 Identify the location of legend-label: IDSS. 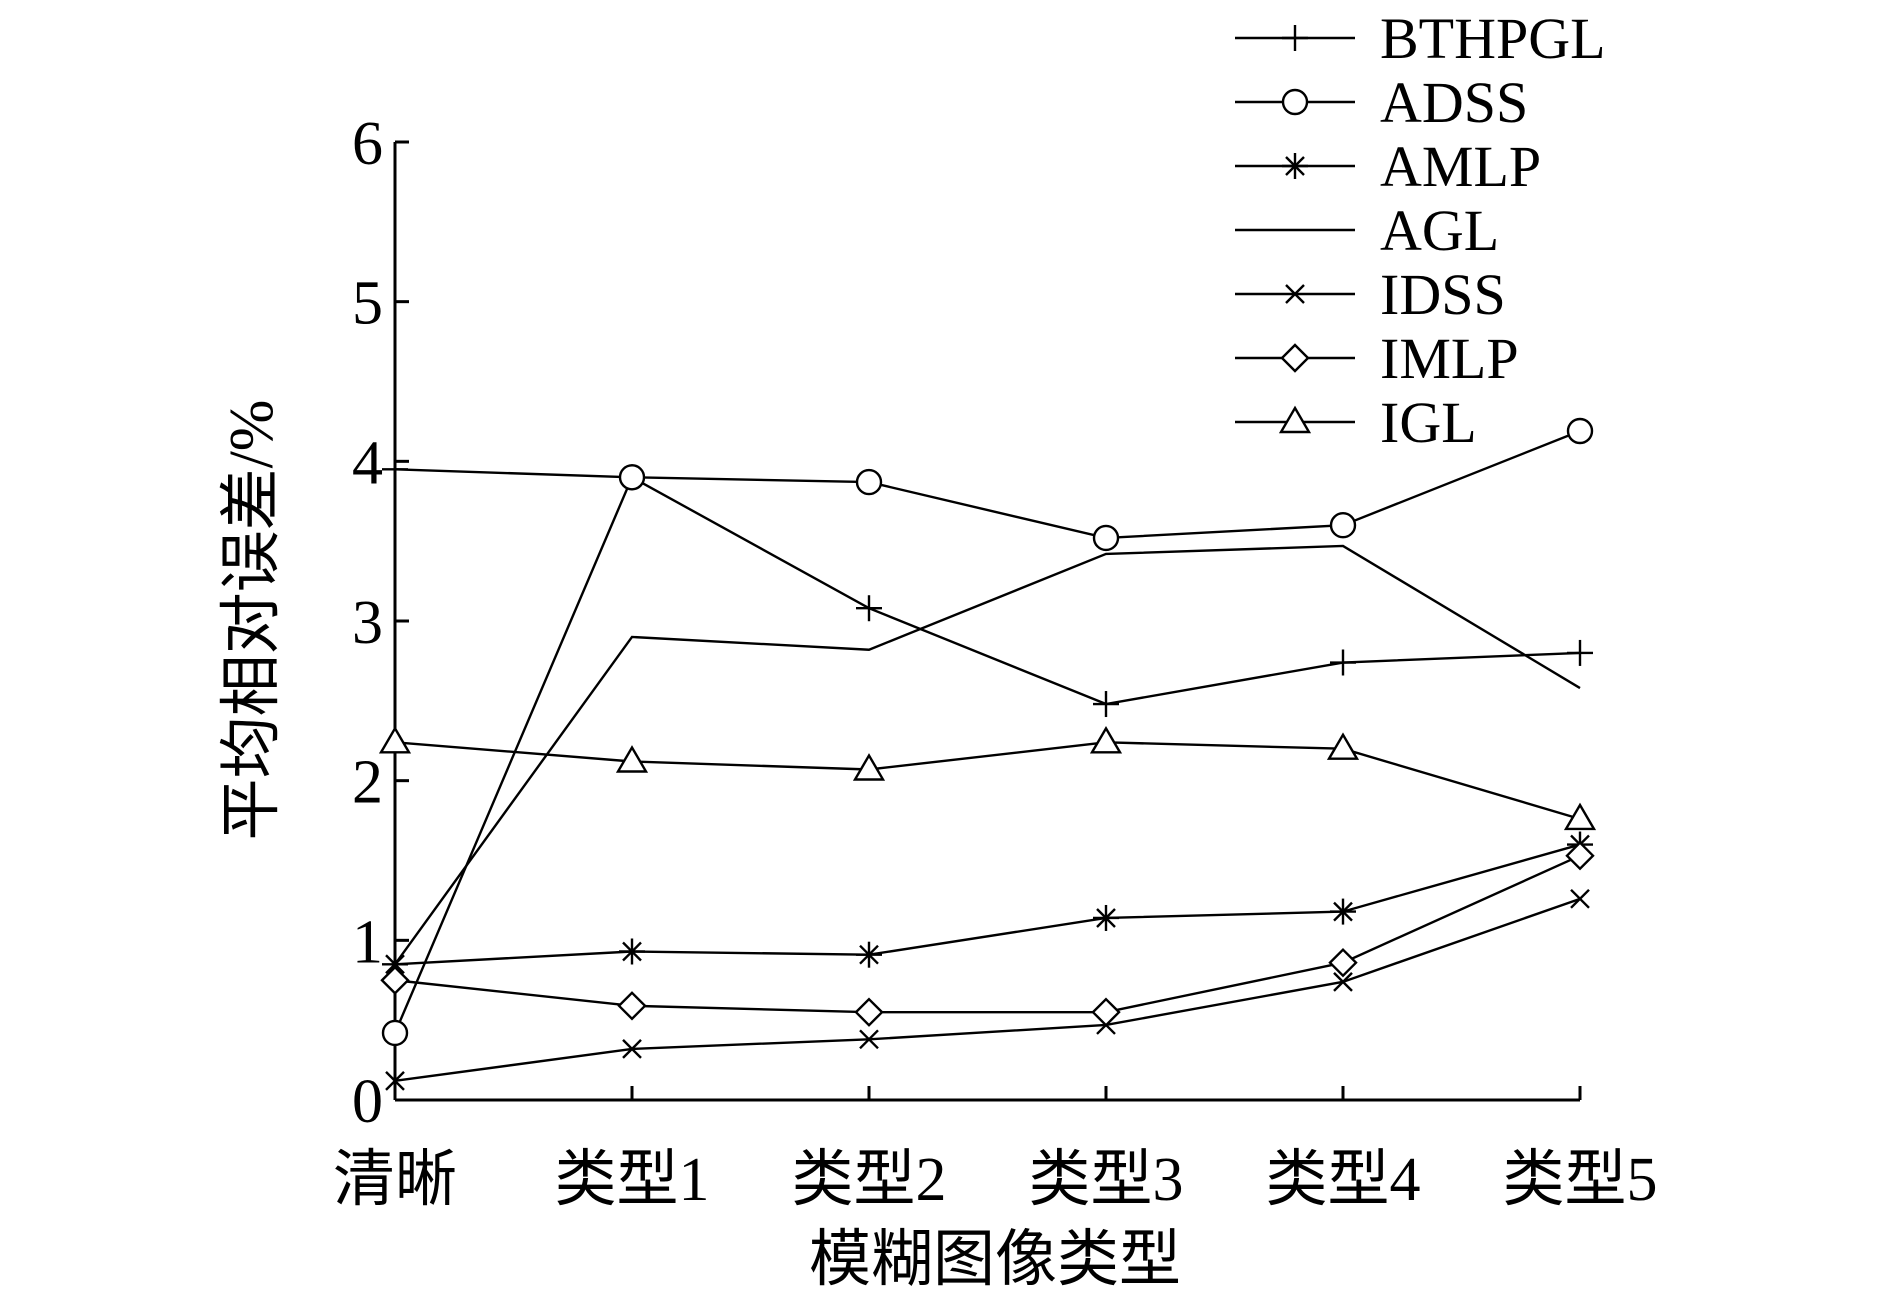
(1443, 294).